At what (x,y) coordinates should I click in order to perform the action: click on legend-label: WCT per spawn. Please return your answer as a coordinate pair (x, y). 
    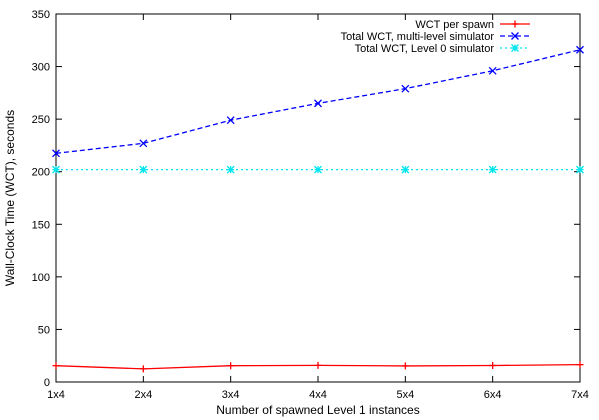
    Looking at the image, I should click on (454, 25).